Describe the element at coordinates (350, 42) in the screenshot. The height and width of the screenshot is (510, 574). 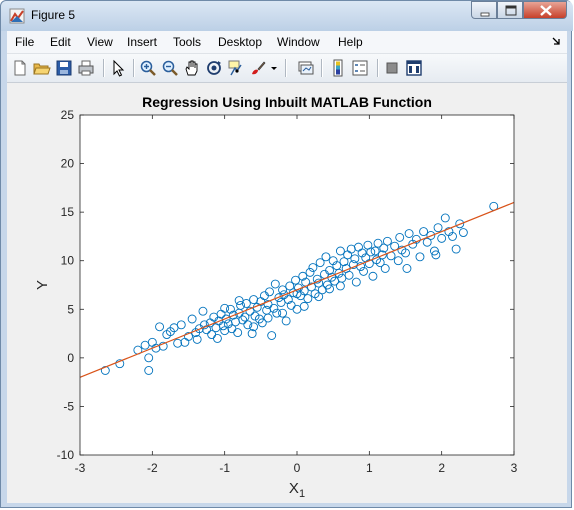
I see `menu-help: Help` at that location.